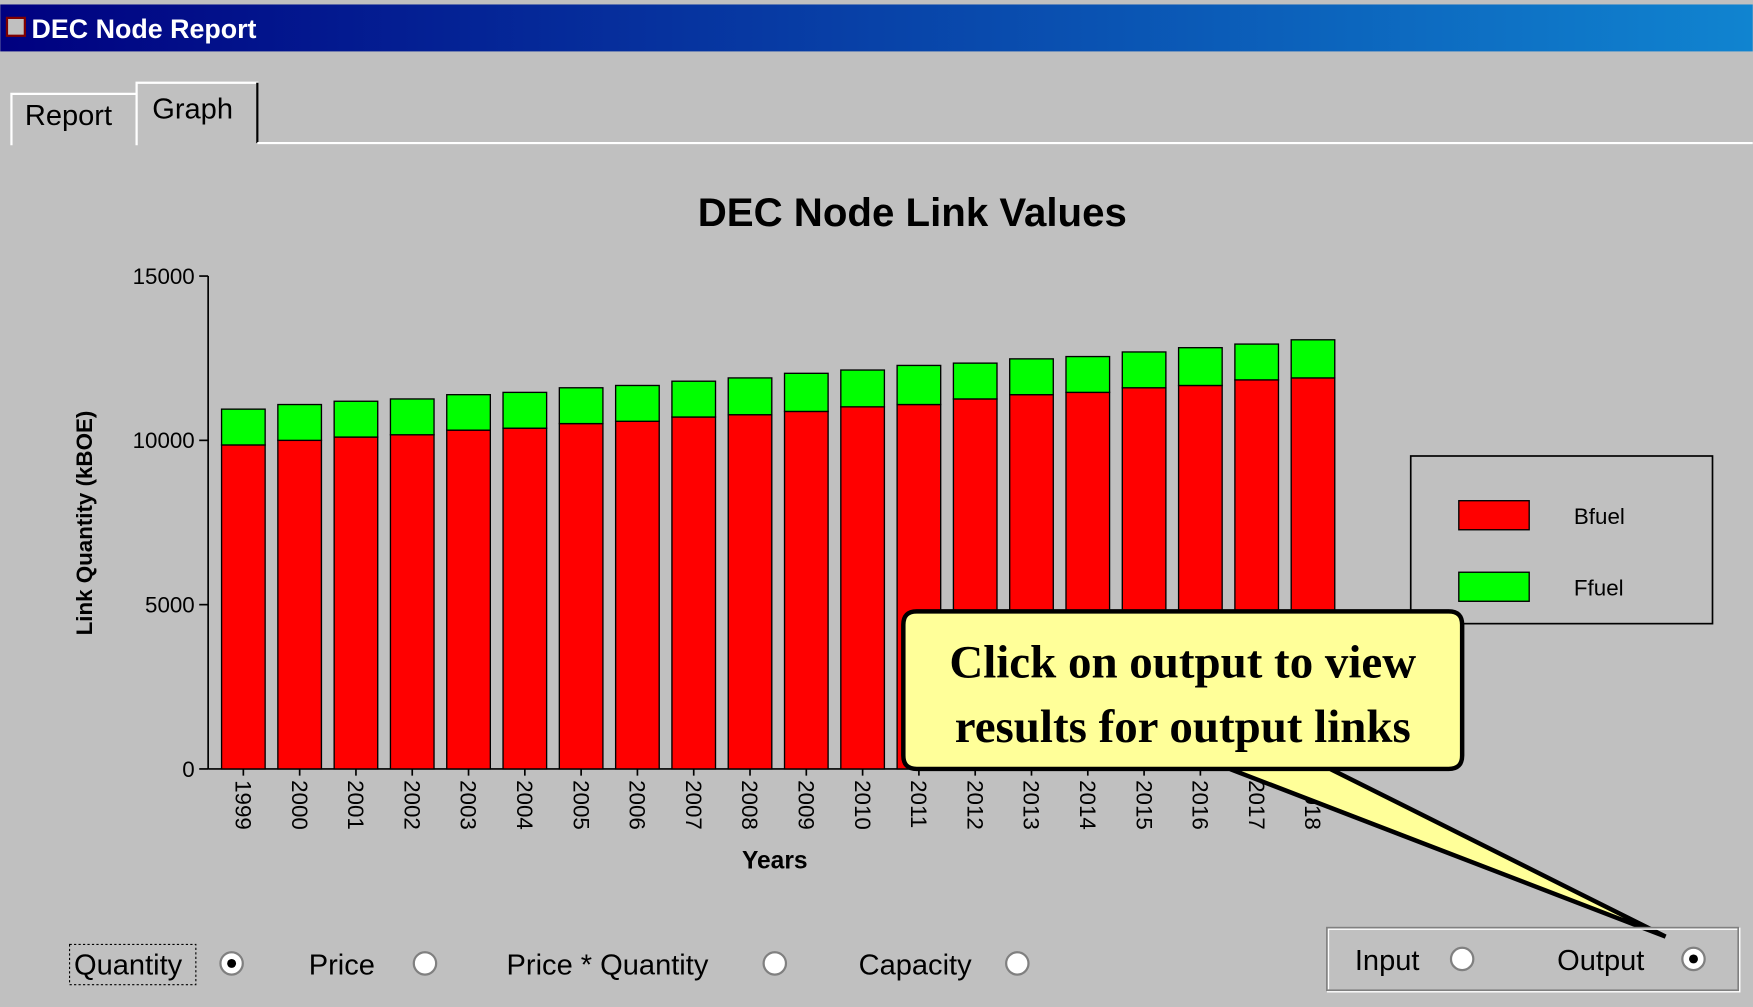 The image size is (1753, 1007). I want to click on y-tick-label: 0, so click(188, 769).